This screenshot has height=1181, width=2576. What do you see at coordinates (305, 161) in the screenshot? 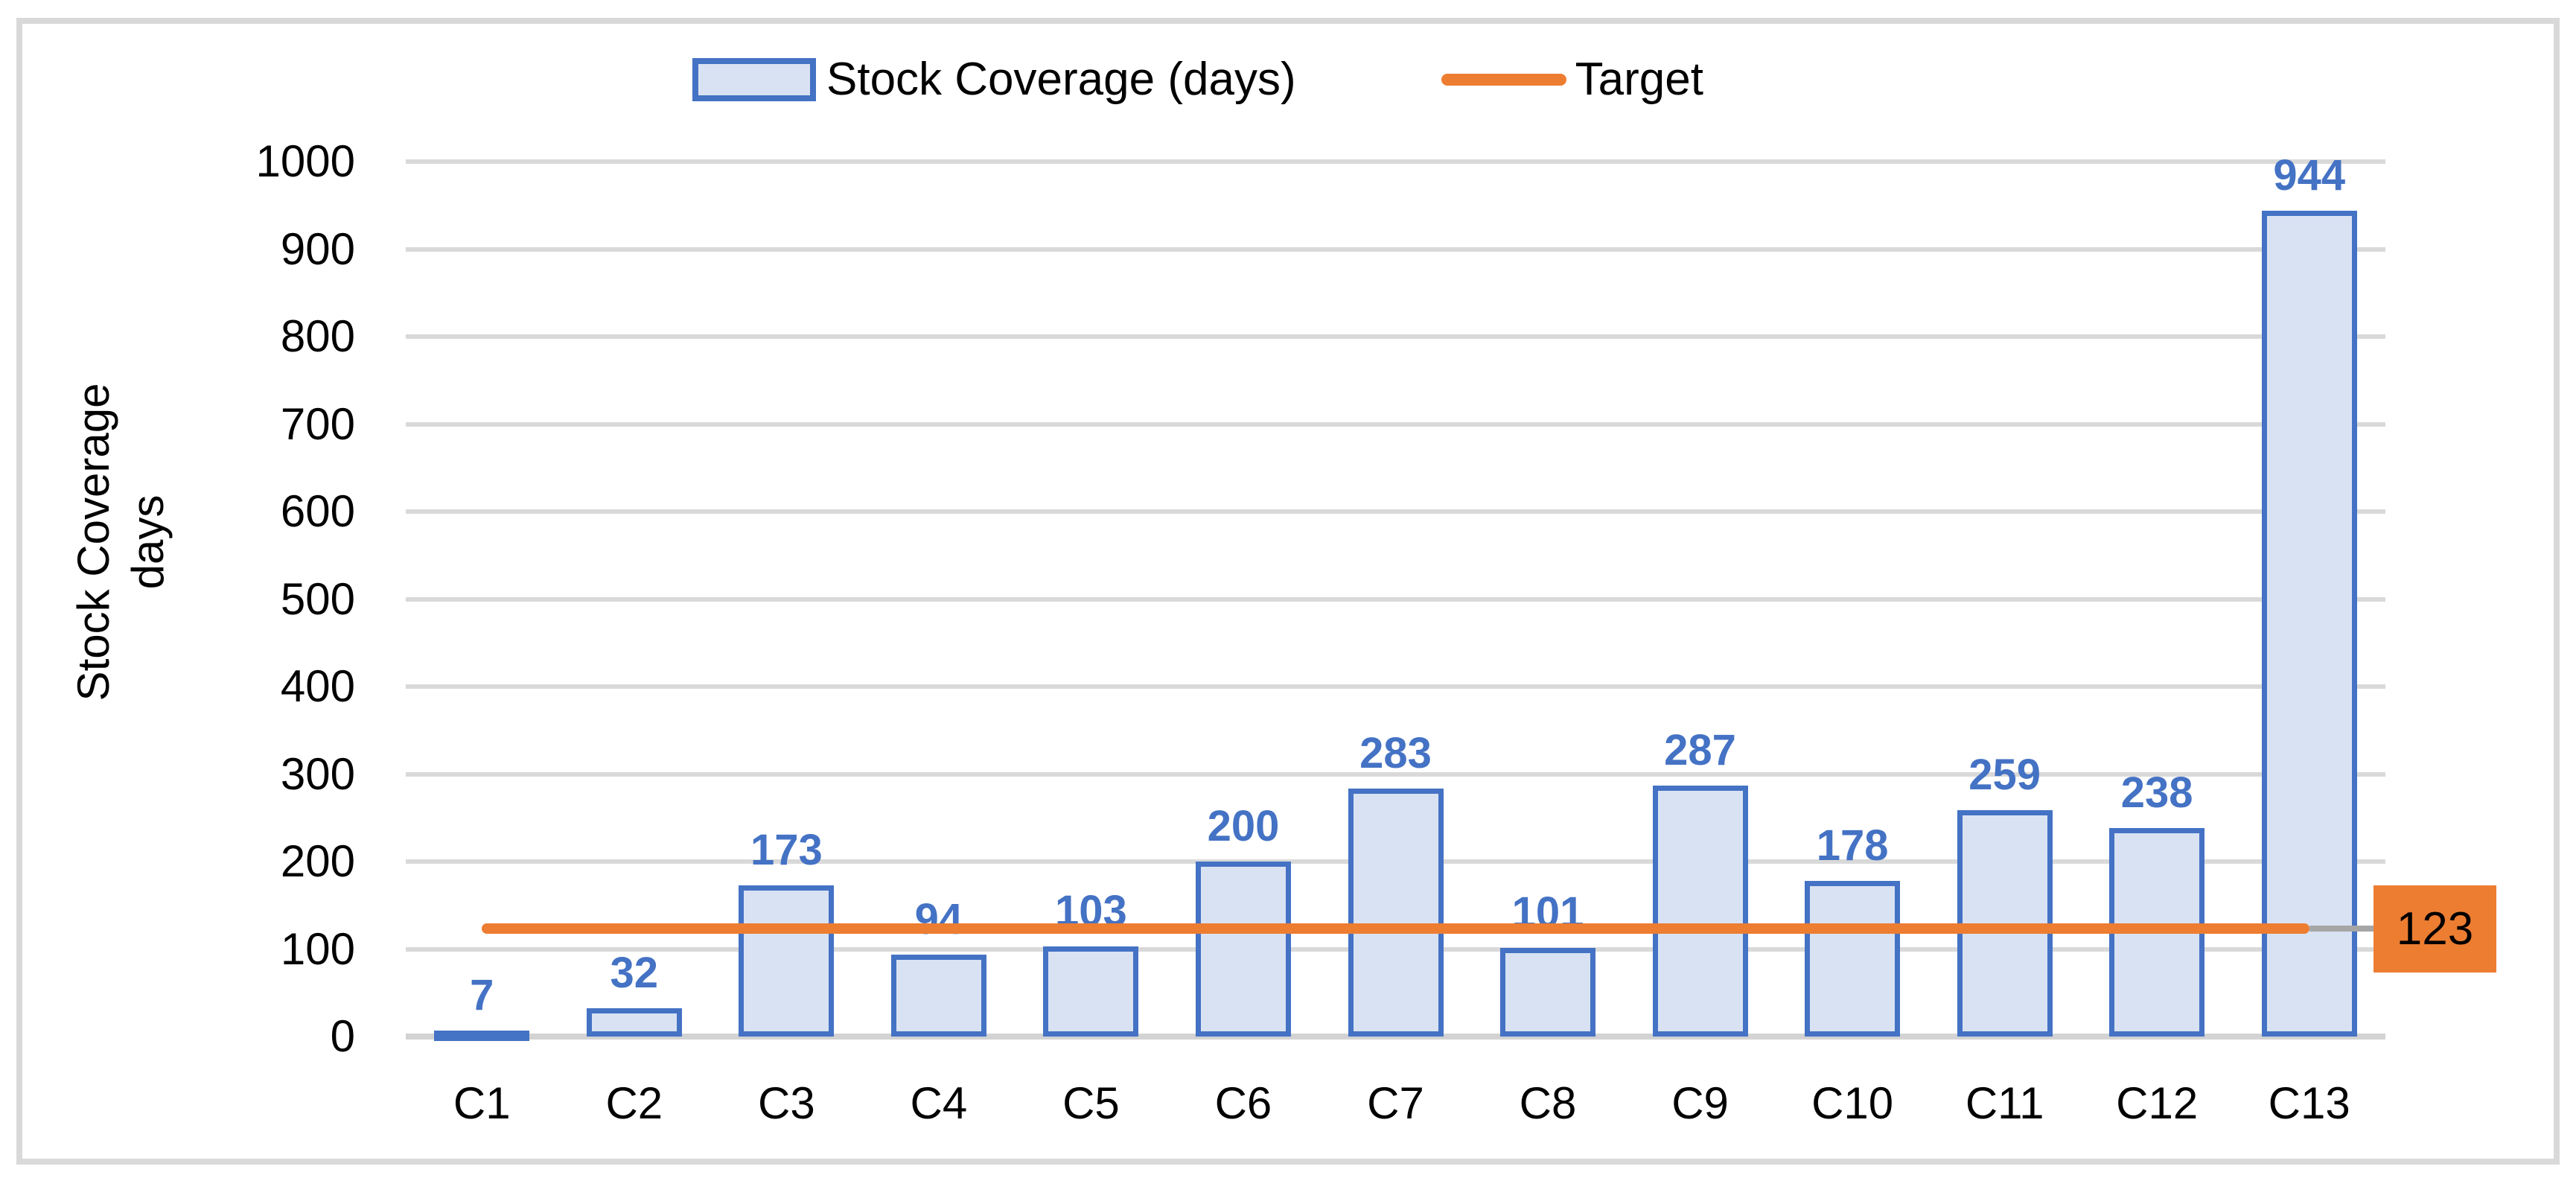
I see `y-tick-label-1000: 1000` at bounding box center [305, 161].